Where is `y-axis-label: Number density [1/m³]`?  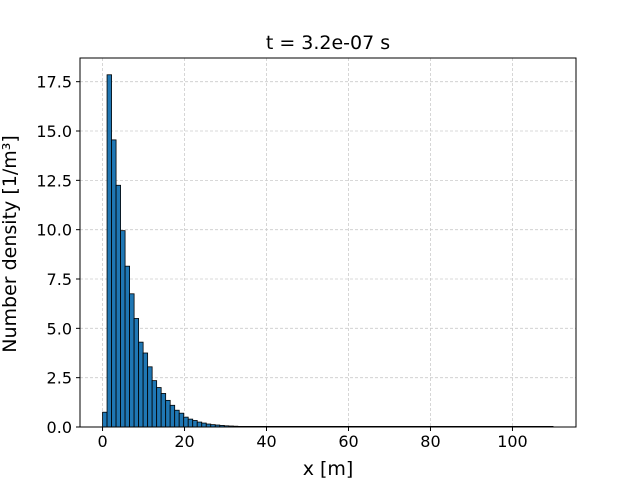 y-axis-label: Number density [1/m³] is located at coordinates (10, 244).